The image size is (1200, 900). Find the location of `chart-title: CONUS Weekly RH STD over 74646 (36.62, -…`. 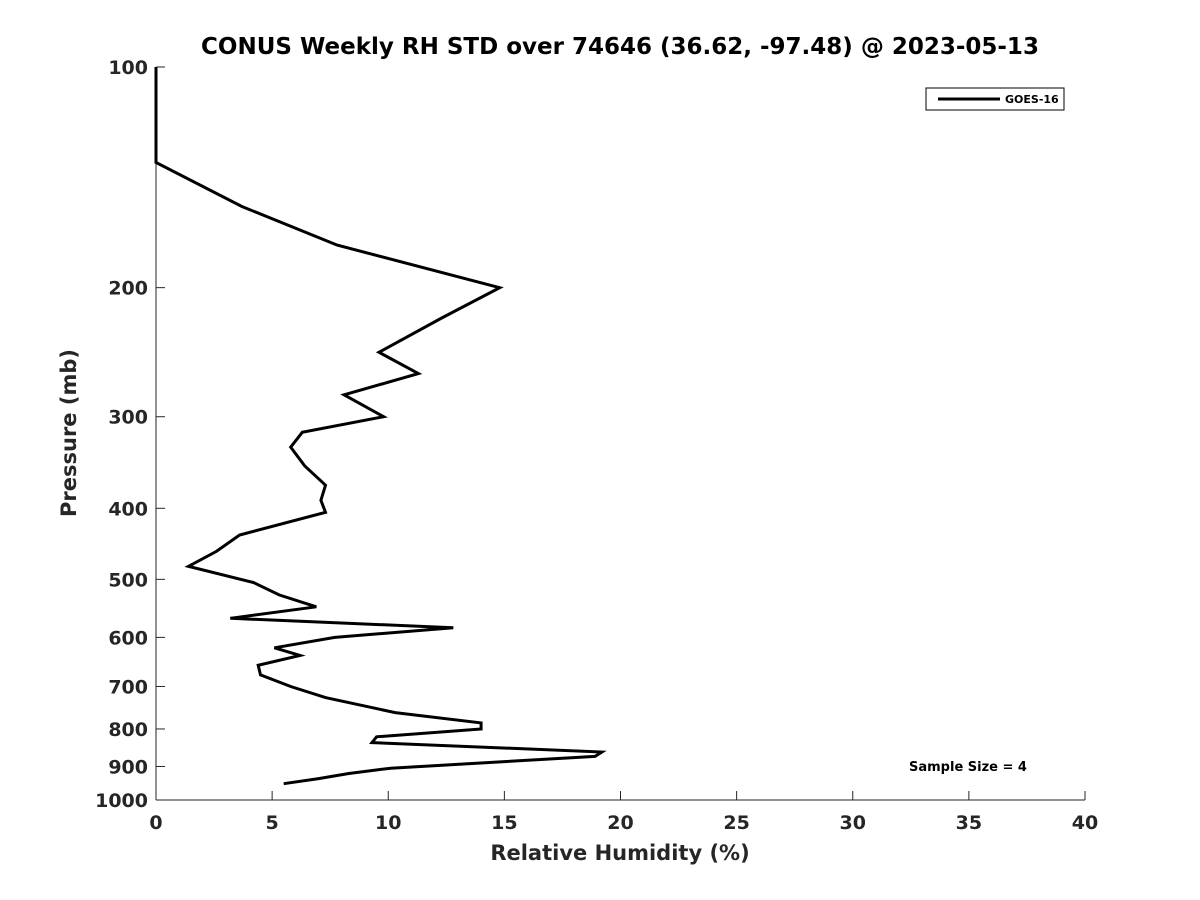

chart-title: CONUS Weekly RH STD over 74646 (36.62, -… is located at coordinates (620, 47).